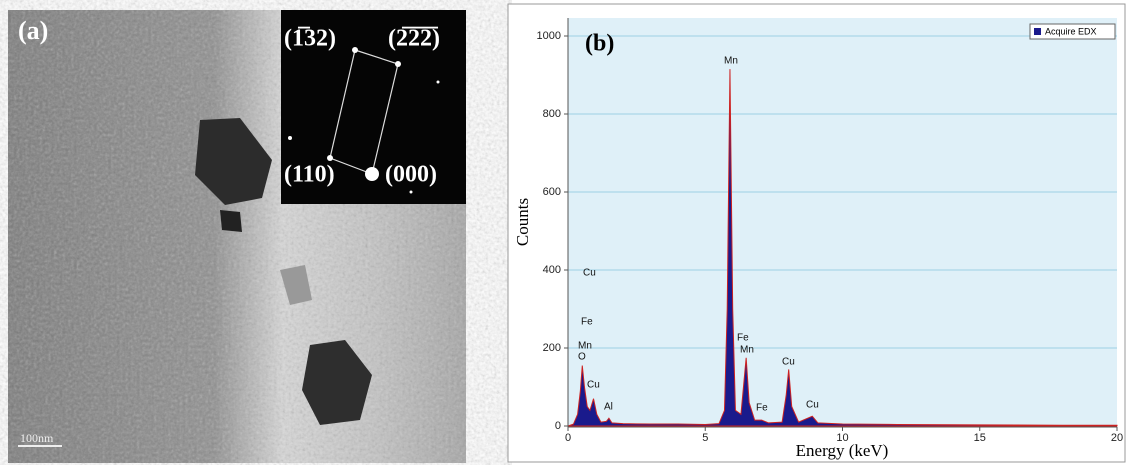  What do you see at coordinates (33, 30) in the screenshot?
I see `panel-label: (a)` at bounding box center [33, 30].